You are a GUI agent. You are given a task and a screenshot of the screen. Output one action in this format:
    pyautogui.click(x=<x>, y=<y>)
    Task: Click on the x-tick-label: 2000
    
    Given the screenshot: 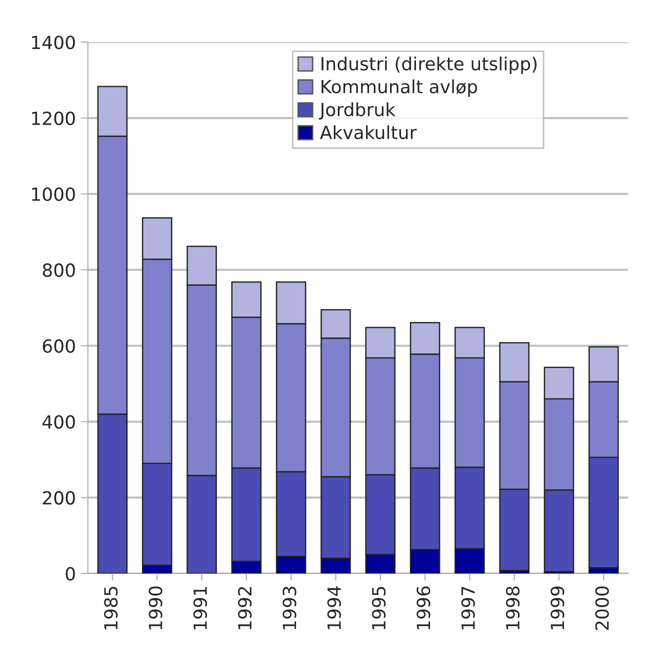 What is the action you would take?
    pyautogui.click(x=602, y=608)
    